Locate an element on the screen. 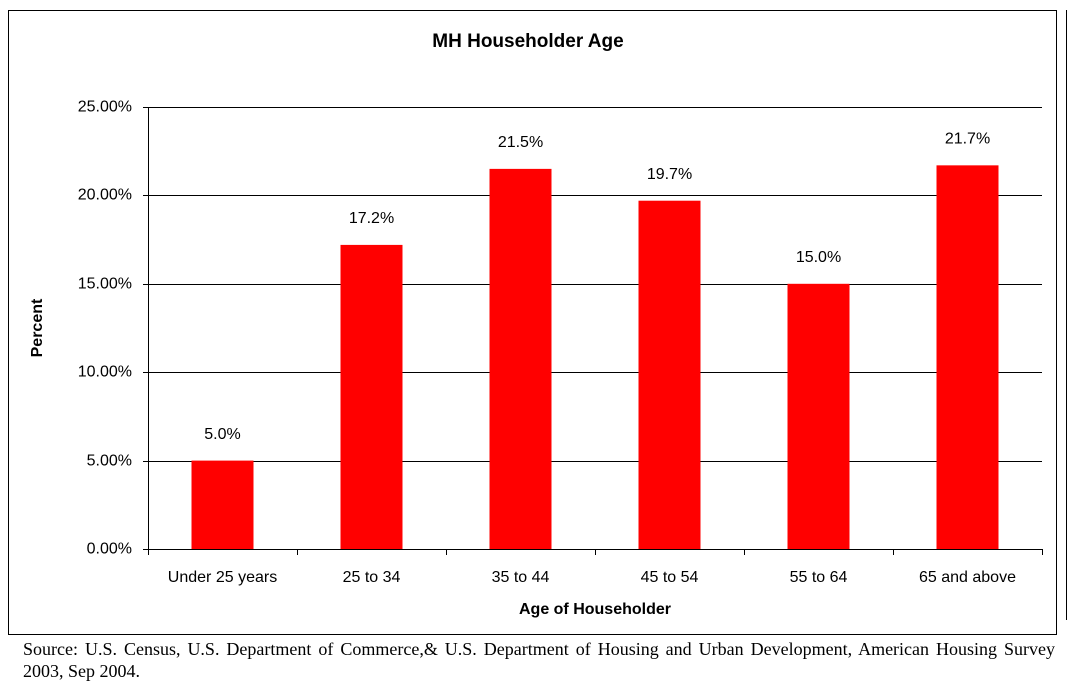  y-tick-label: 15.00% is located at coordinates (105, 284).